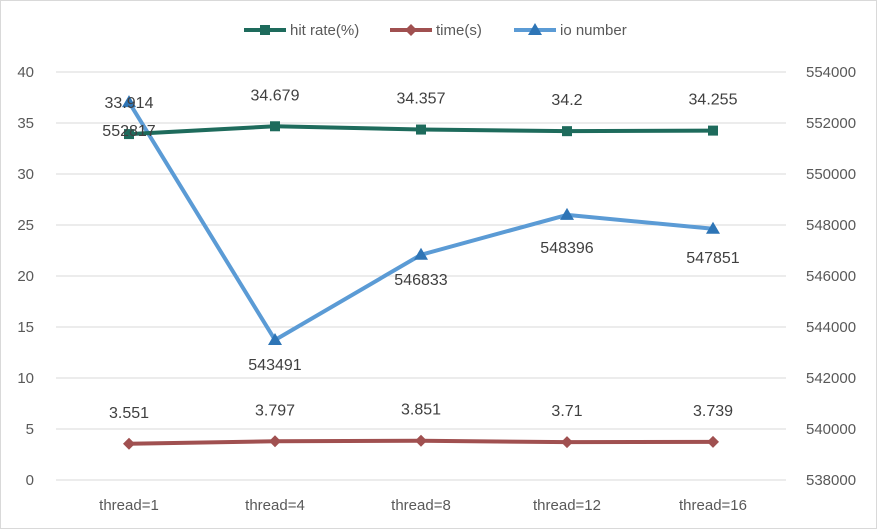  What do you see at coordinates (129, 413) in the screenshot?
I see `data-label: 3.551` at bounding box center [129, 413].